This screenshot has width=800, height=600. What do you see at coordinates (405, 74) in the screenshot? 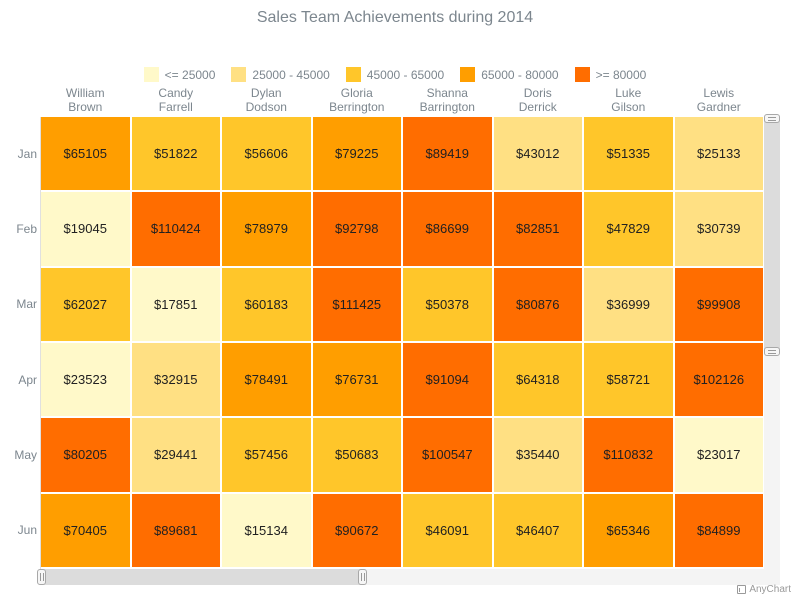
I see `legend-label: 45000 - 65000` at bounding box center [405, 74].